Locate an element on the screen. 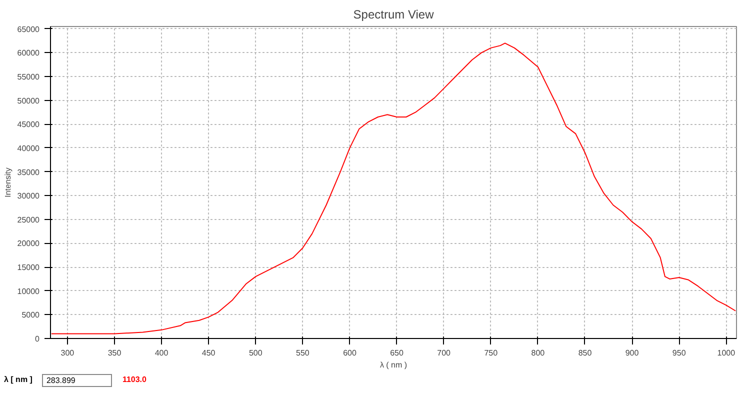 This screenshot has width=748, height=395. y-tick-label: 45000 is located at coordinates (28, 125).